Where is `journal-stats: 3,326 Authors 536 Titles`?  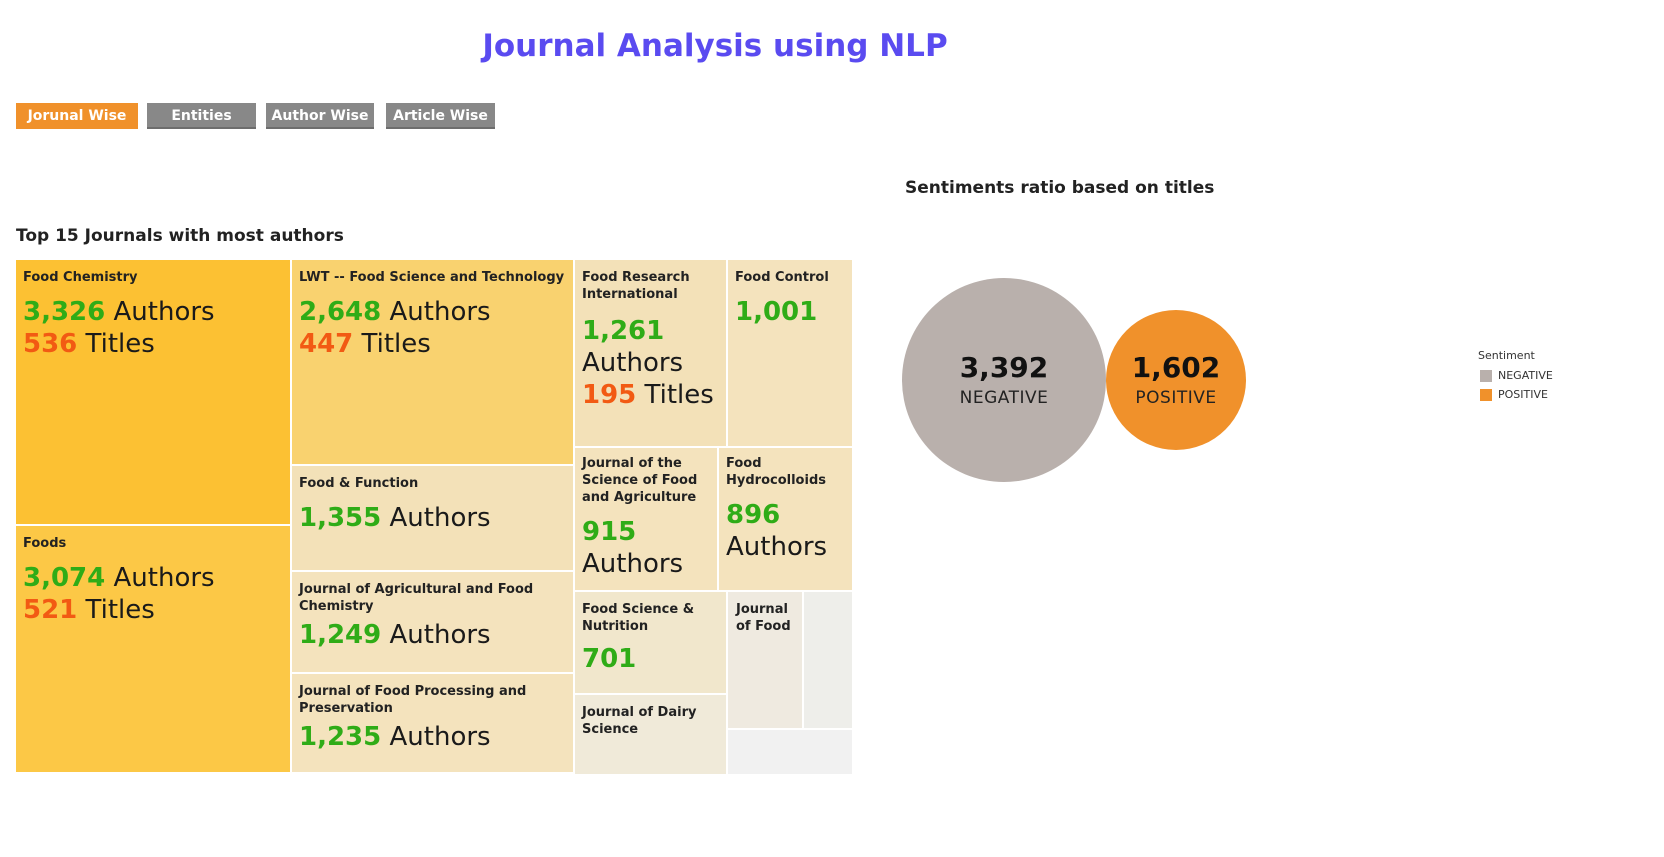
journal-stats: 3,326 Authors 536 Titles is located at coordinates (153, 328).